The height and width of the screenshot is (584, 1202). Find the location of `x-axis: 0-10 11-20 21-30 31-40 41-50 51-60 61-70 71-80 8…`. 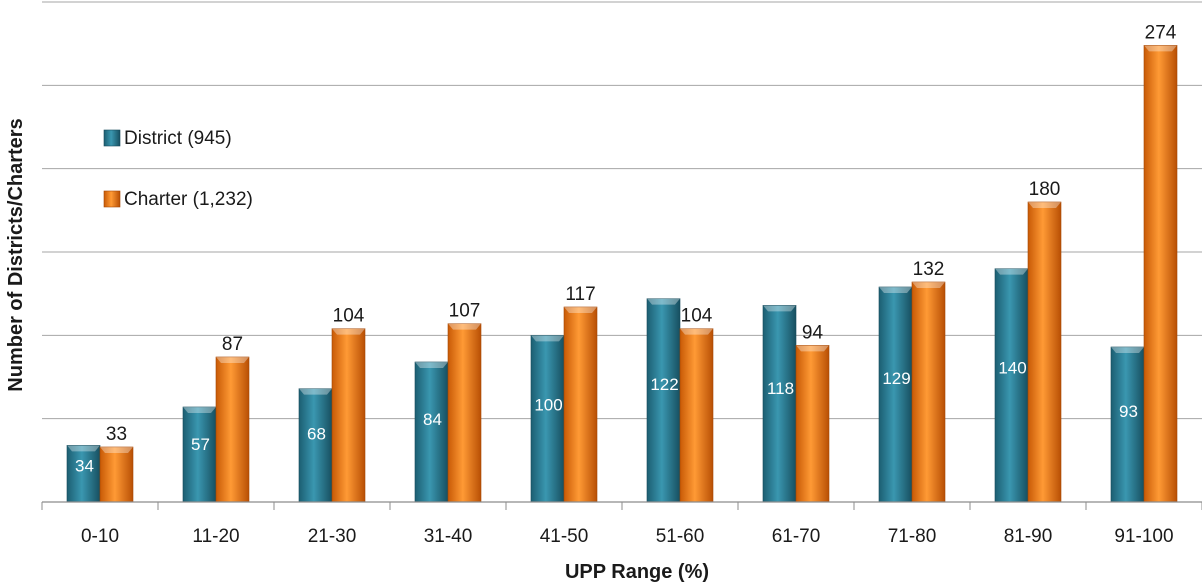

x-axis: 0-10 11-20 21-30 31-40 41-50 51-60 61-70 71-80 8… is located at coordinates (621, 524).